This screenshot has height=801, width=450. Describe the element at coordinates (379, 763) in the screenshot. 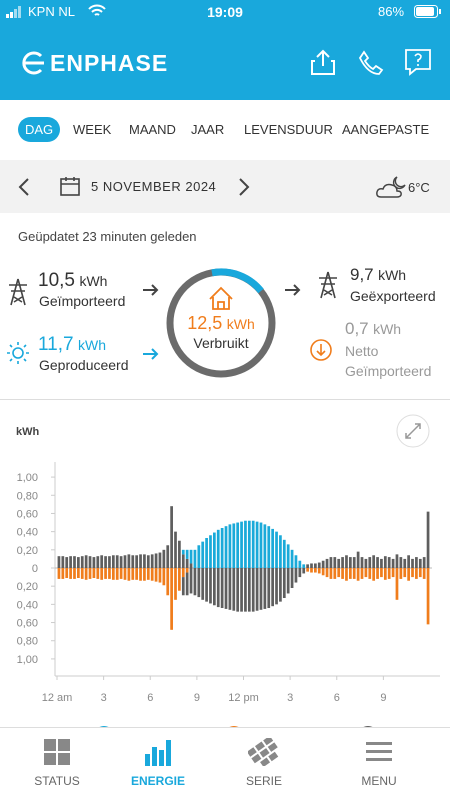

I see `nav-item: MENU` at that location.